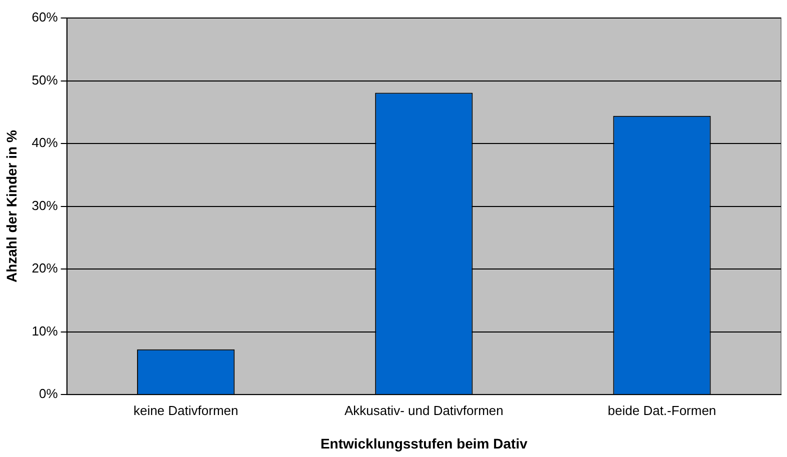  Describe the element at coordinates (424, 410) in the screenshot. I see `x-tick-label: Akkusativ- und Dativformen` at that location.